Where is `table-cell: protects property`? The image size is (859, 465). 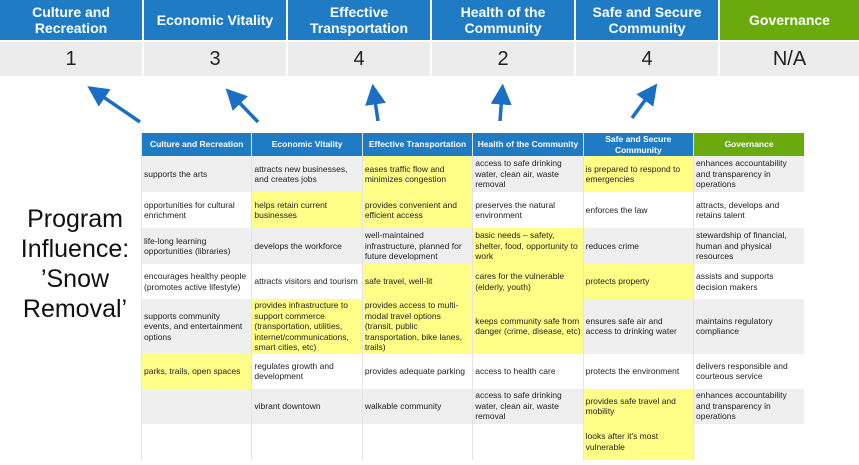
table-cell: protects property is located at coordinates (638, 281).